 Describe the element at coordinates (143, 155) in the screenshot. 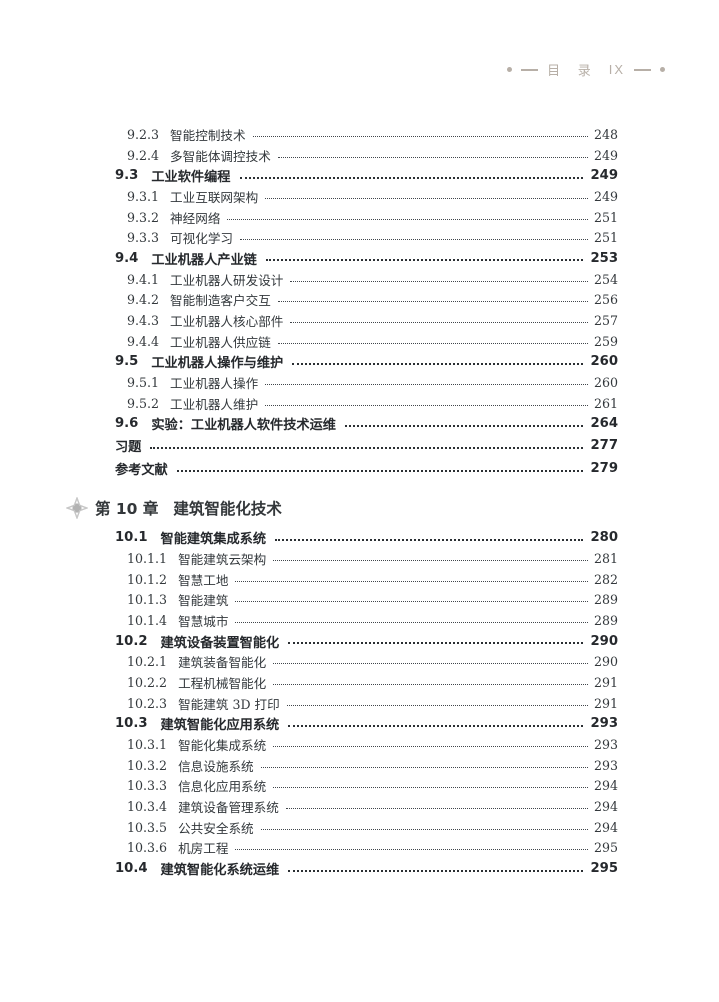

I see `entry-number: 9.2.4` at that location.